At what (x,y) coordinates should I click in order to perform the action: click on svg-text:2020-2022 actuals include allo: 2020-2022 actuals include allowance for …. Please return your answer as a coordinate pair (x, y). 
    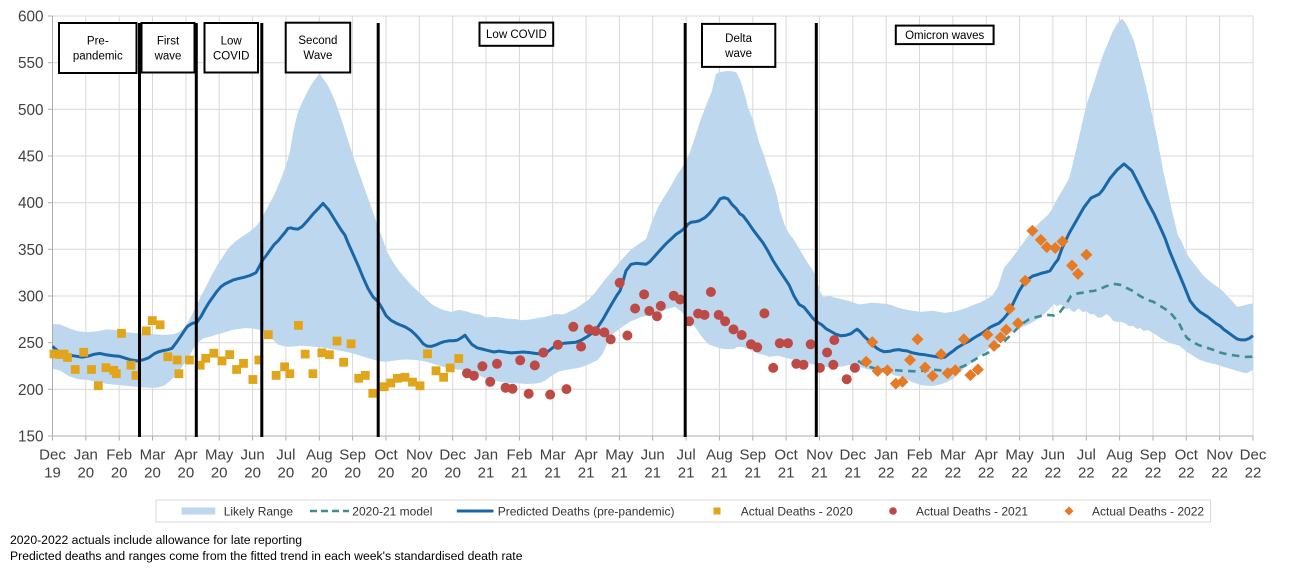
    Looking at the image, I should click on (156, 540).